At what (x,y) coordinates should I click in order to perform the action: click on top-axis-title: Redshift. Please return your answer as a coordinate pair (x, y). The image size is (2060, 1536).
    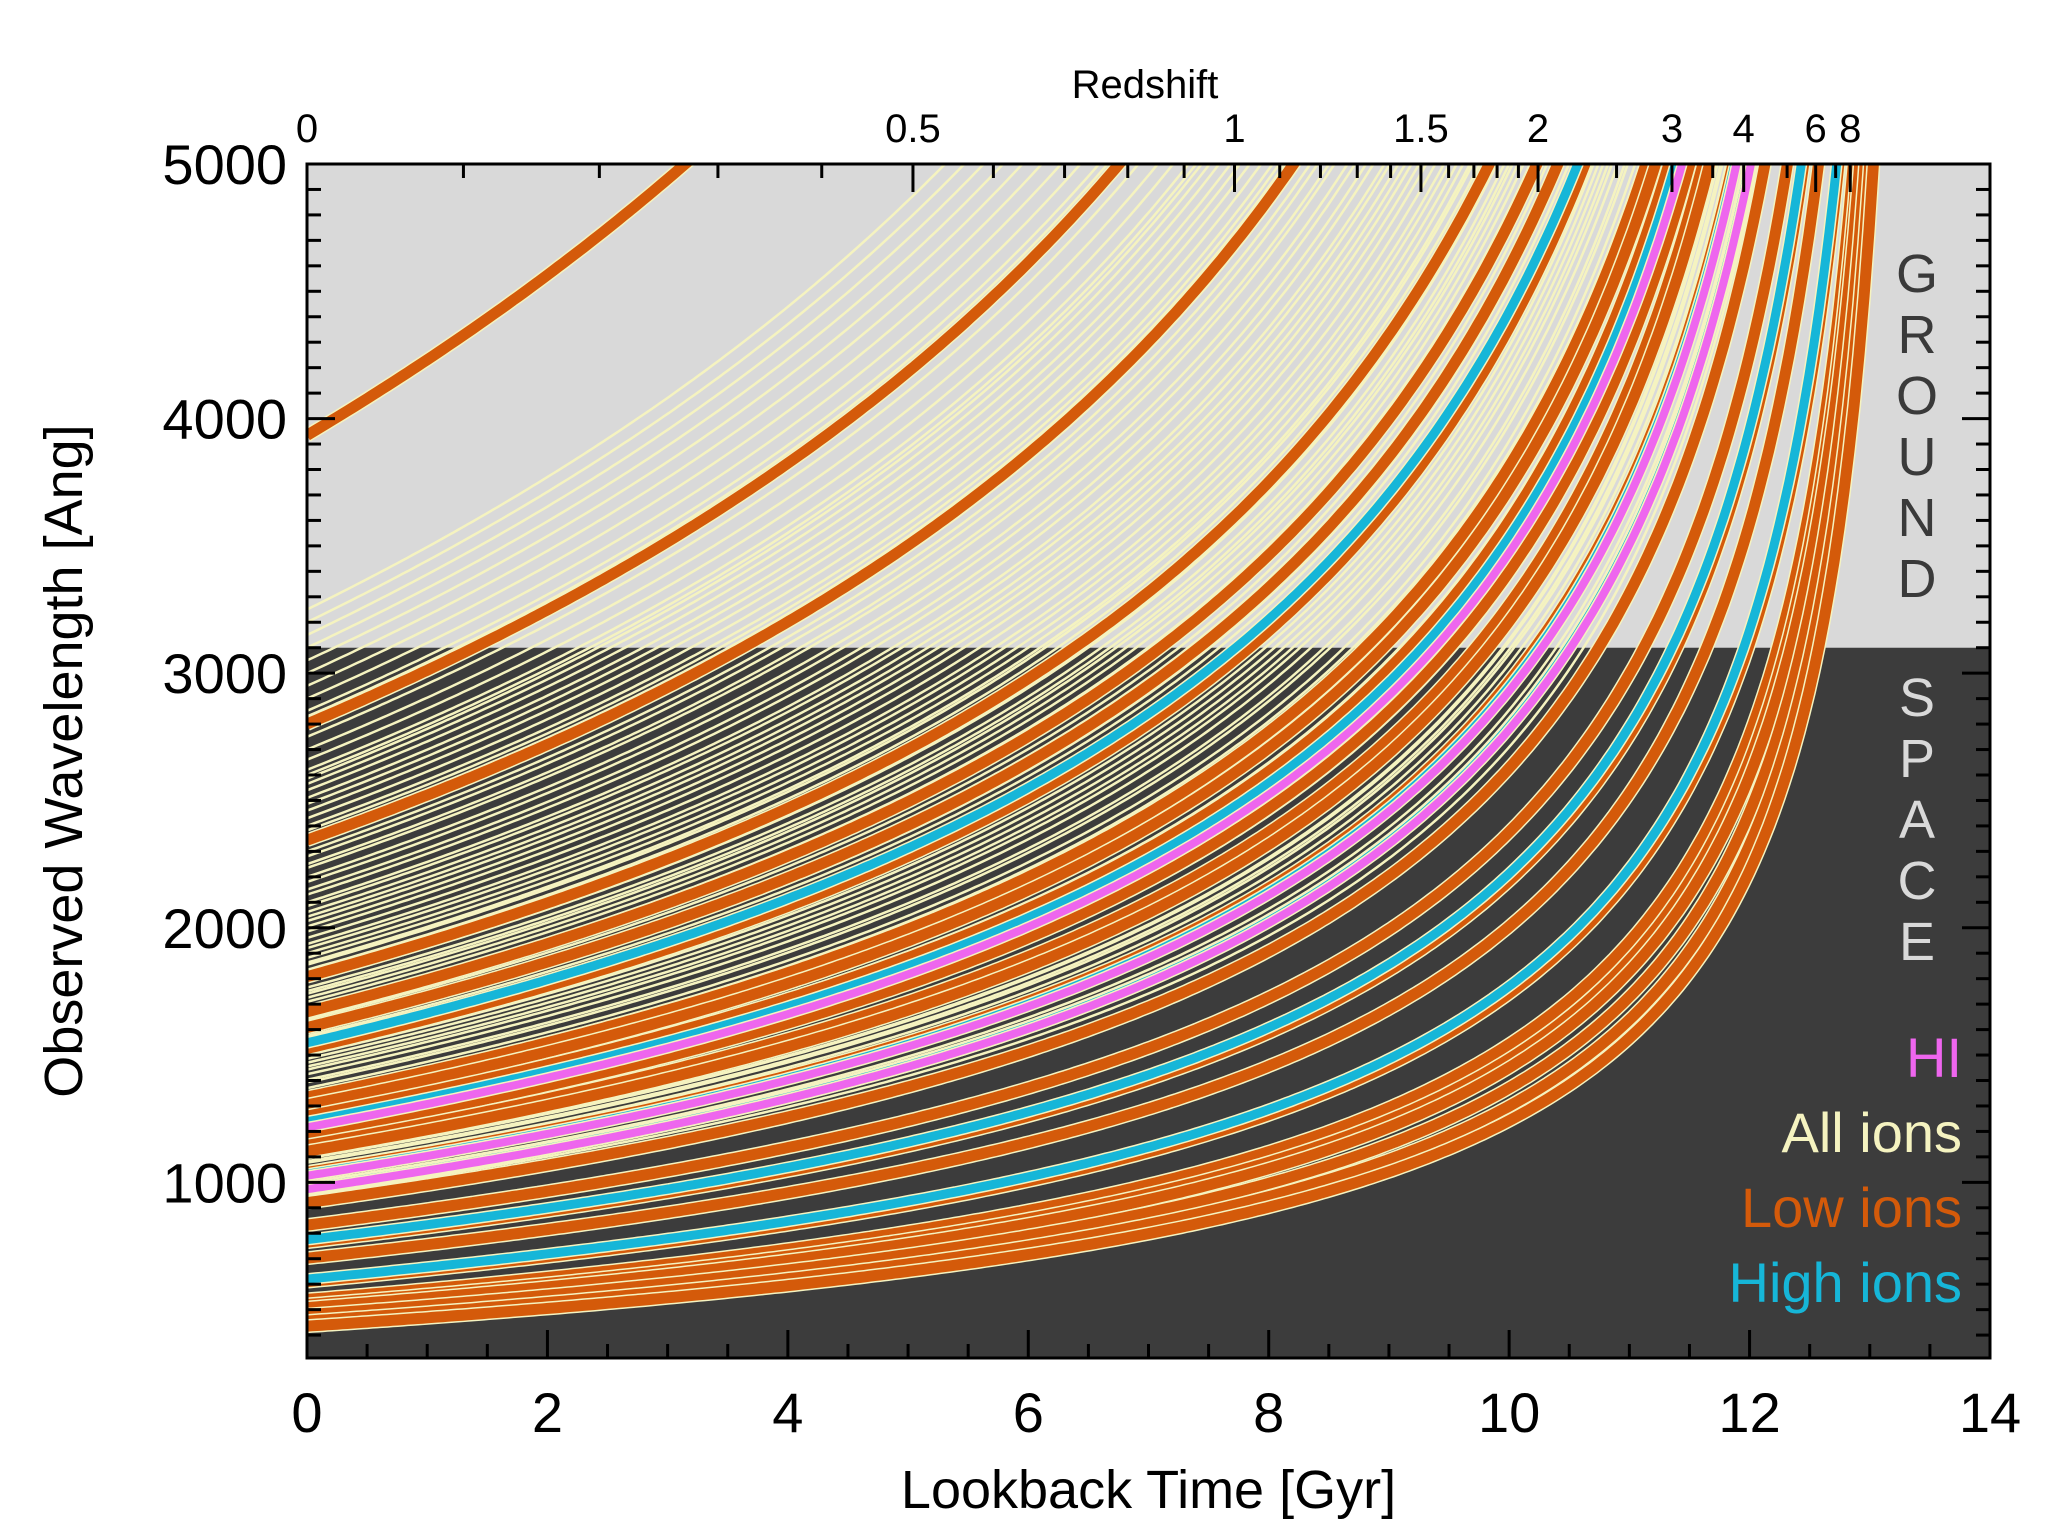
    Looking at the image, I should click on (1145, 85).